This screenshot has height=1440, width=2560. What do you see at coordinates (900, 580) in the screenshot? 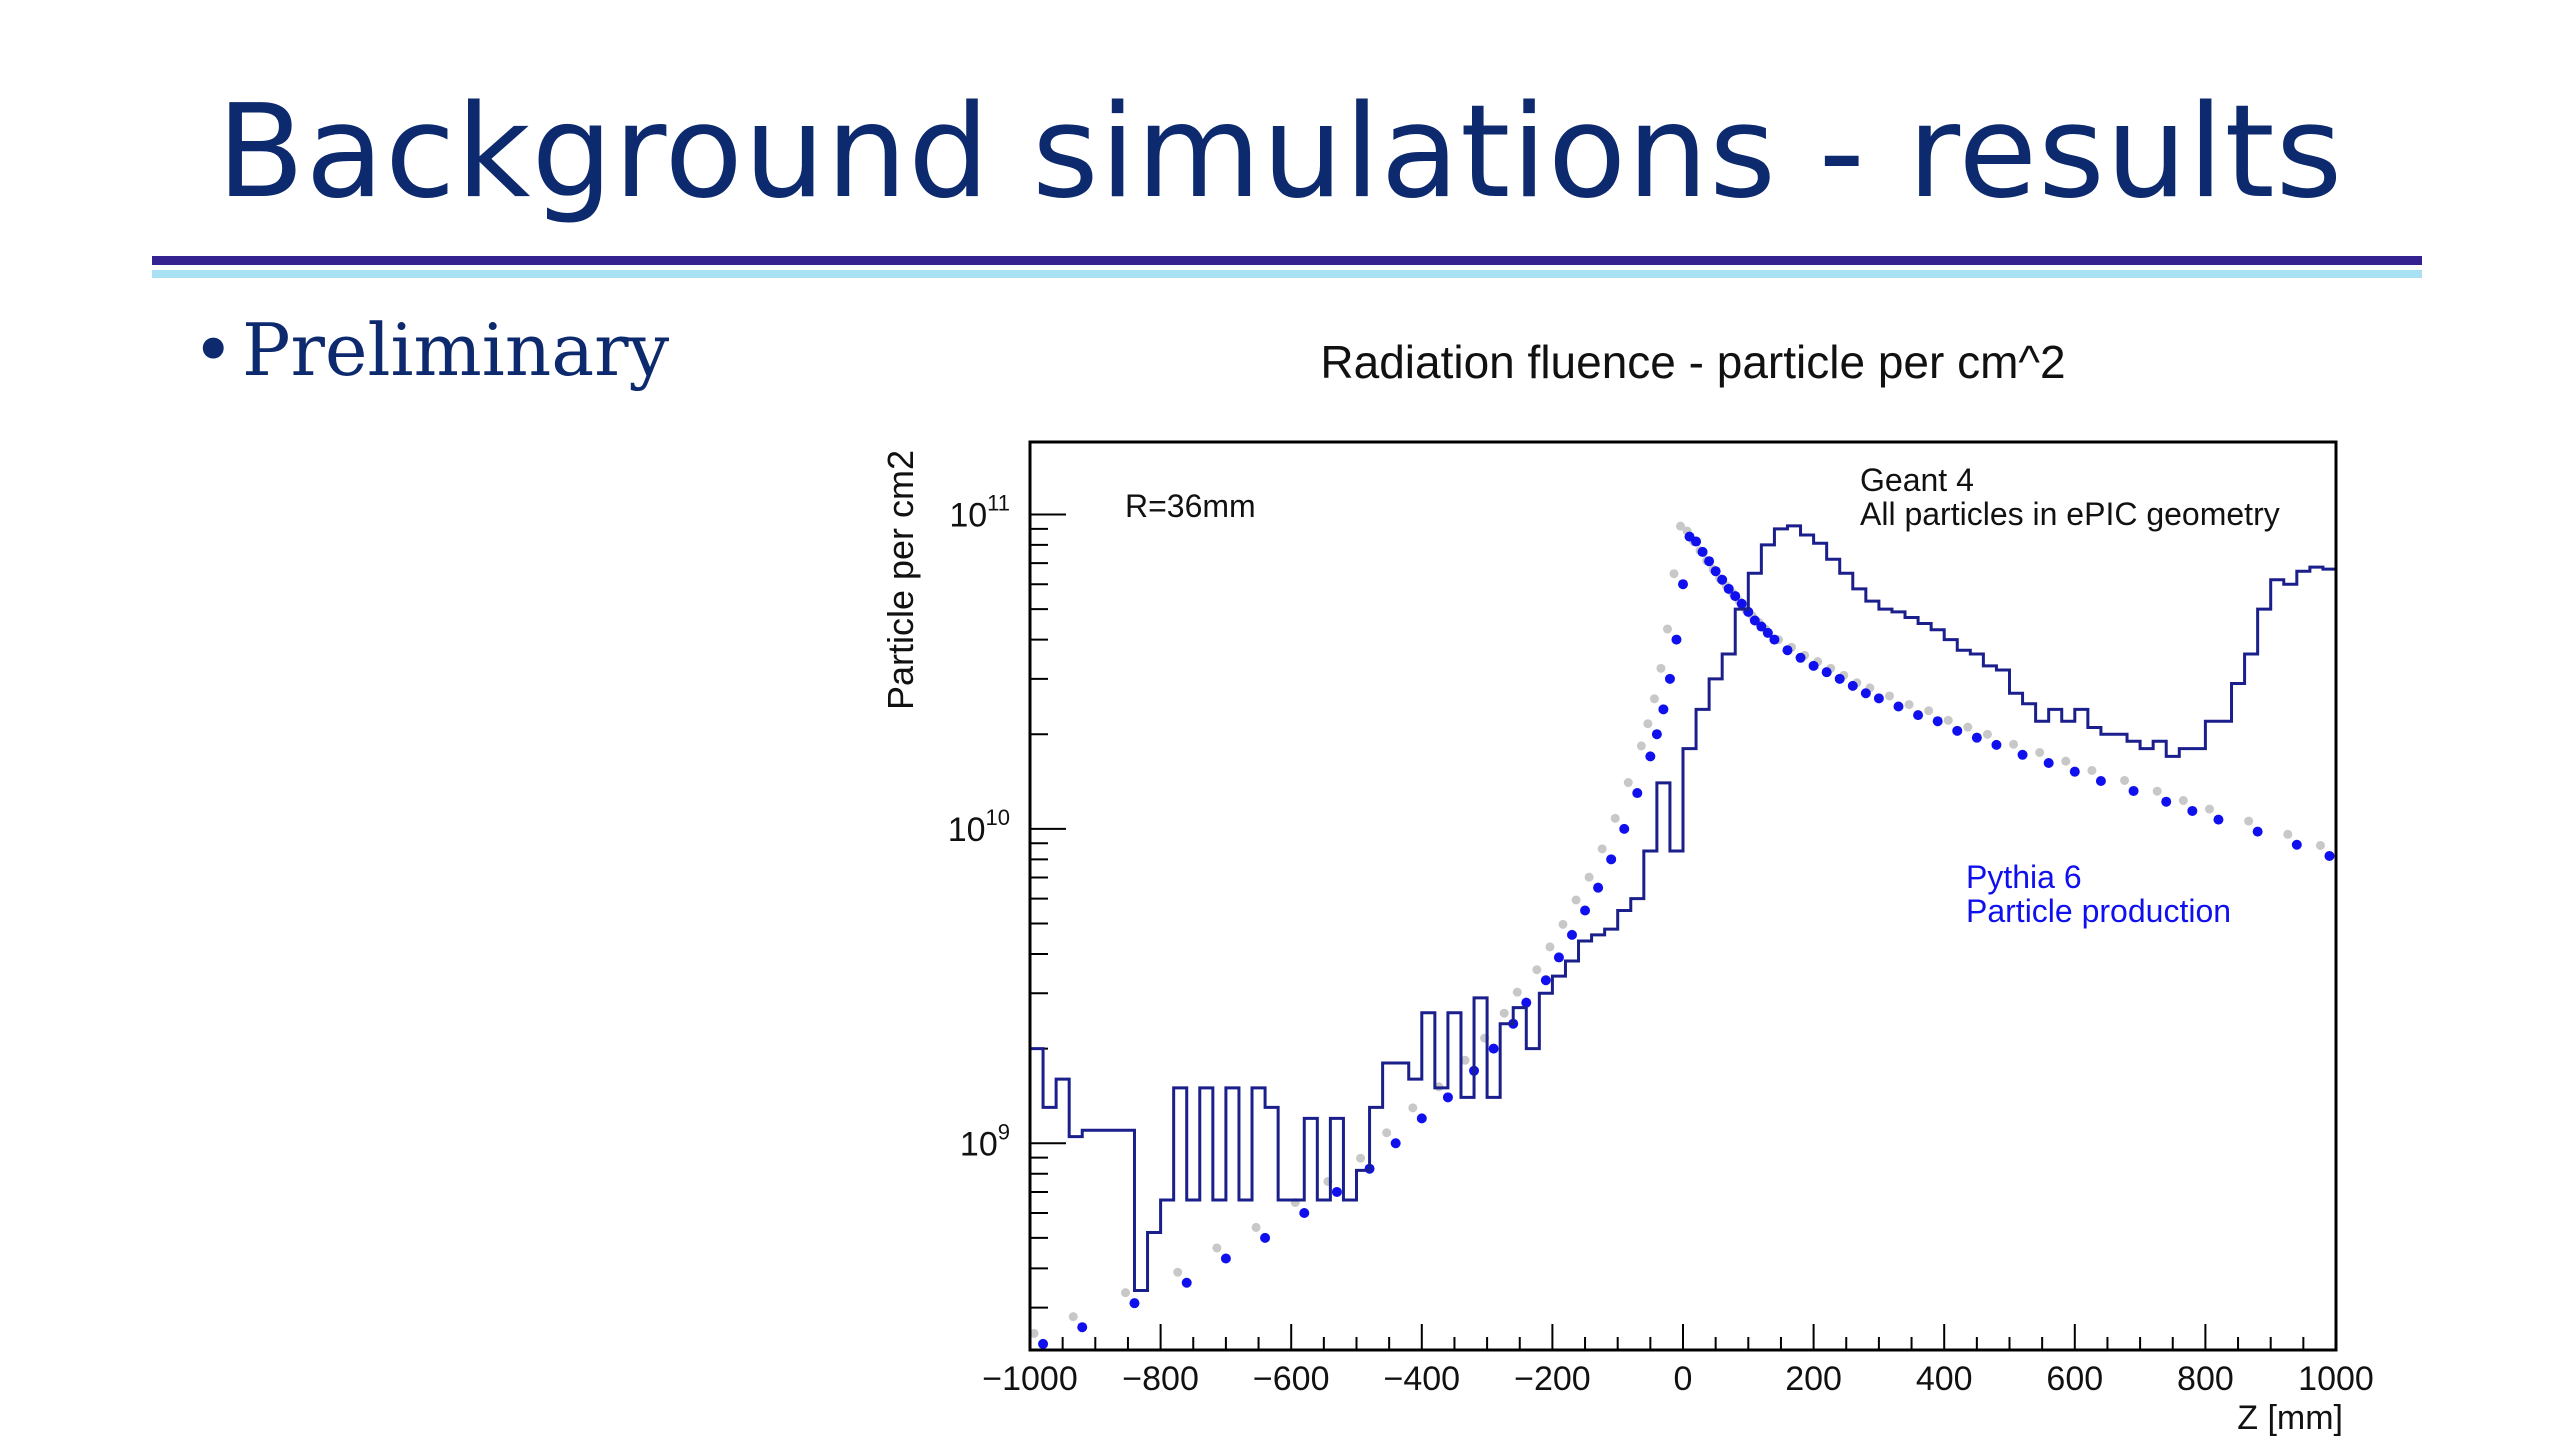
I see `y-axis-label: Particle per cm2` at bounding box center [900, 580].